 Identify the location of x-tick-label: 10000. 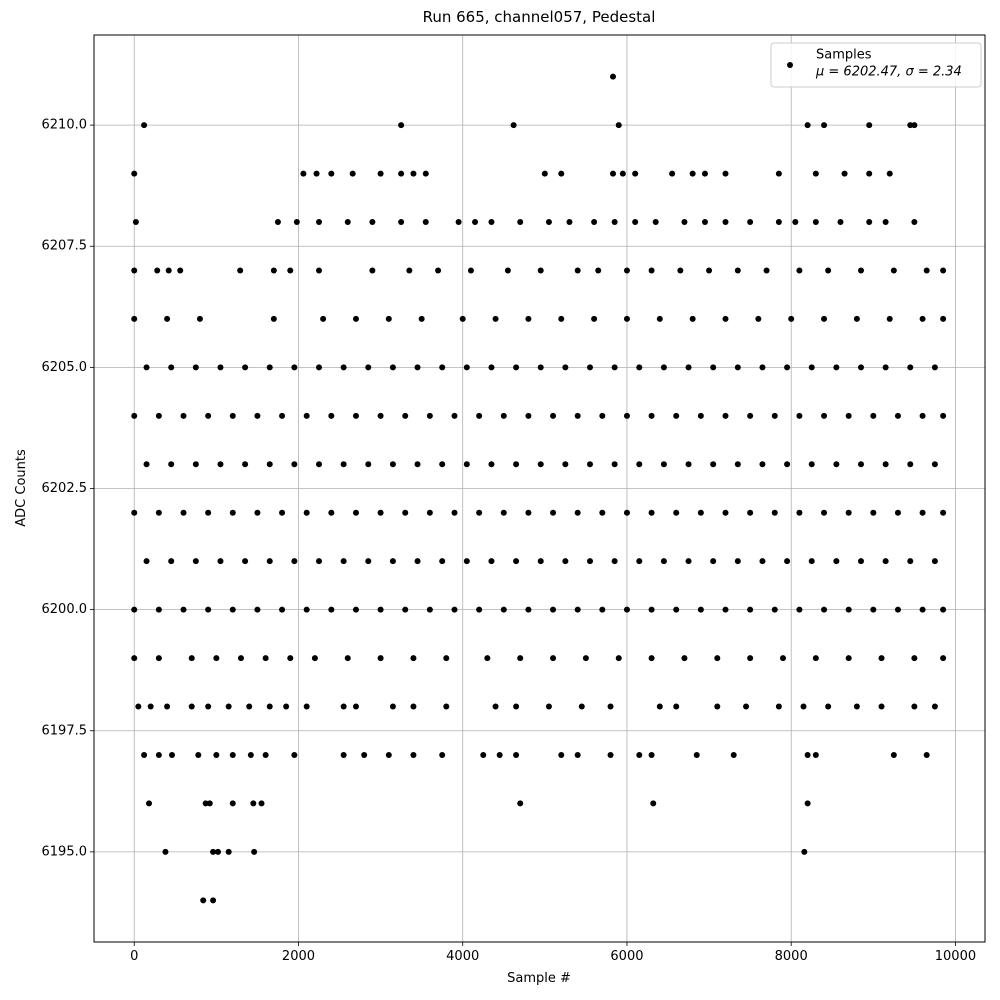
(955, 956).